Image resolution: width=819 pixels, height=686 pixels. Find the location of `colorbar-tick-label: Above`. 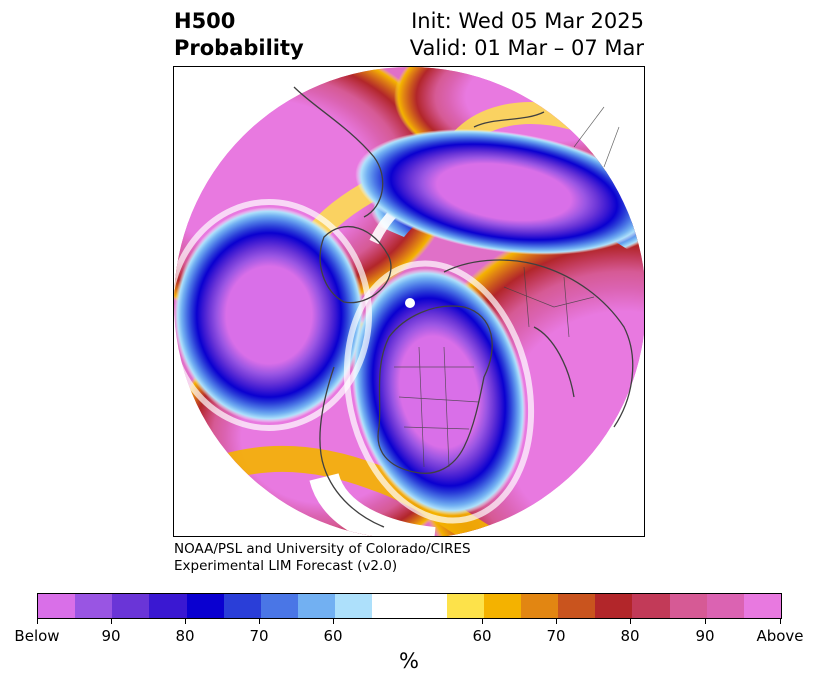

colorbar-tick-label: Above is located at coordinates (780, 636).